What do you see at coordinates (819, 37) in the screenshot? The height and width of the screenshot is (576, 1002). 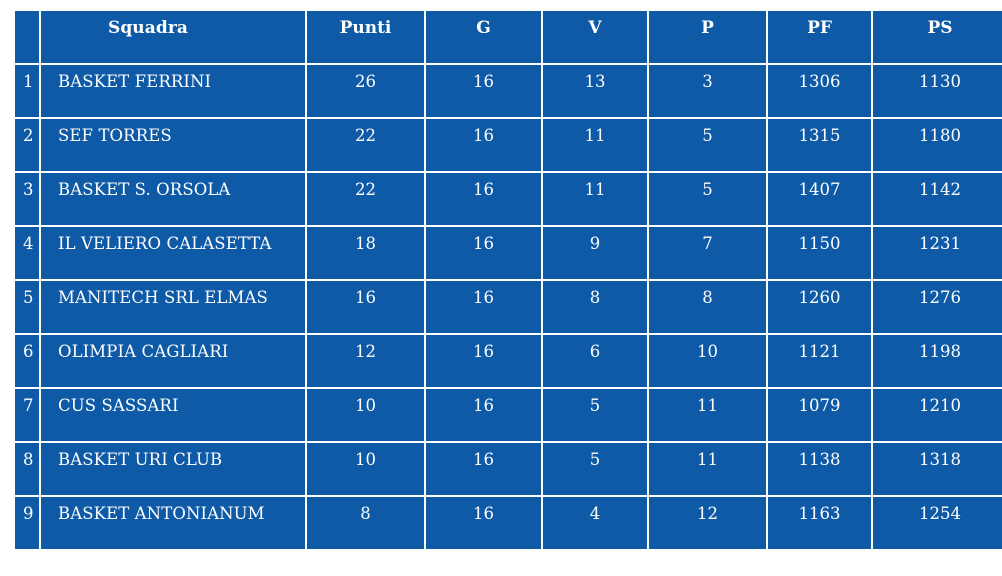 I see `header-points-for: PF` at bounding box center [819, 37].